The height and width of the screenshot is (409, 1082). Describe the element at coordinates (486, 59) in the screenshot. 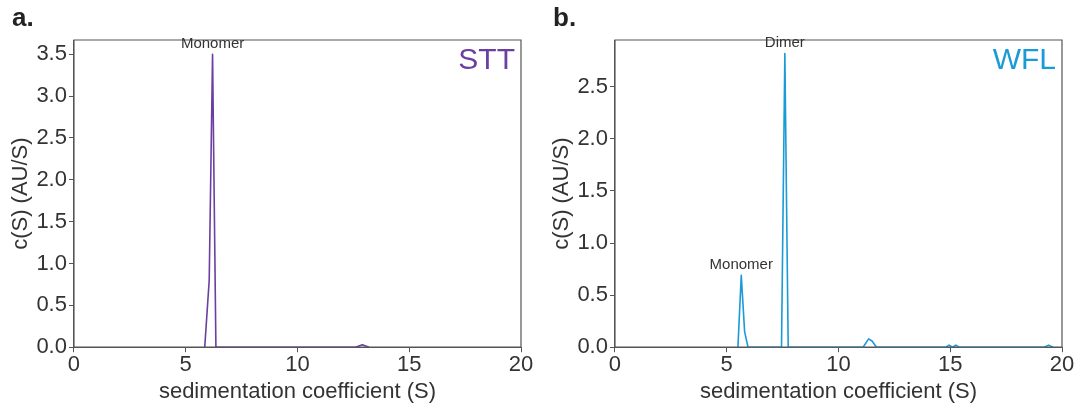

I see `text: STT` at that location.